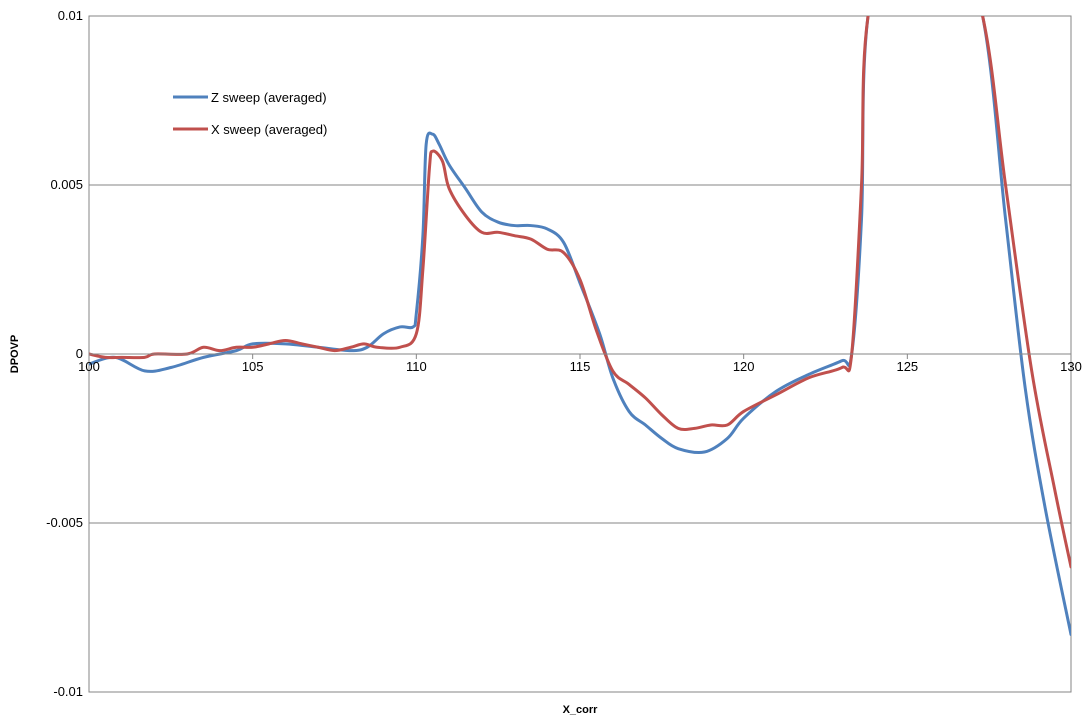 Image resolution: width=1087 pixels, height=719 pixels. I want to click on x-tick-label: 125, so click(907, 366).